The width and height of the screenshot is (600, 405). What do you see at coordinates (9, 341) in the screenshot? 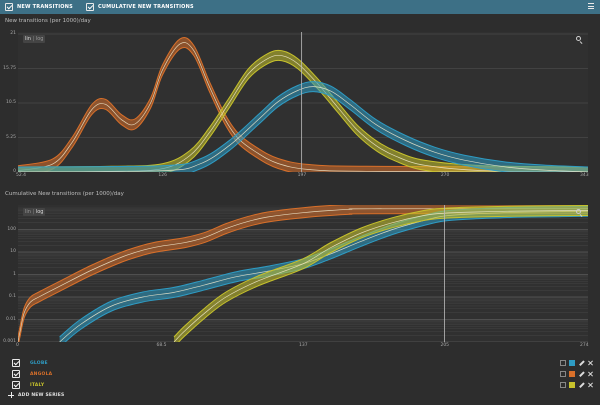
I see `y-tick-label: 0.001` at bounding box center [9, 341].